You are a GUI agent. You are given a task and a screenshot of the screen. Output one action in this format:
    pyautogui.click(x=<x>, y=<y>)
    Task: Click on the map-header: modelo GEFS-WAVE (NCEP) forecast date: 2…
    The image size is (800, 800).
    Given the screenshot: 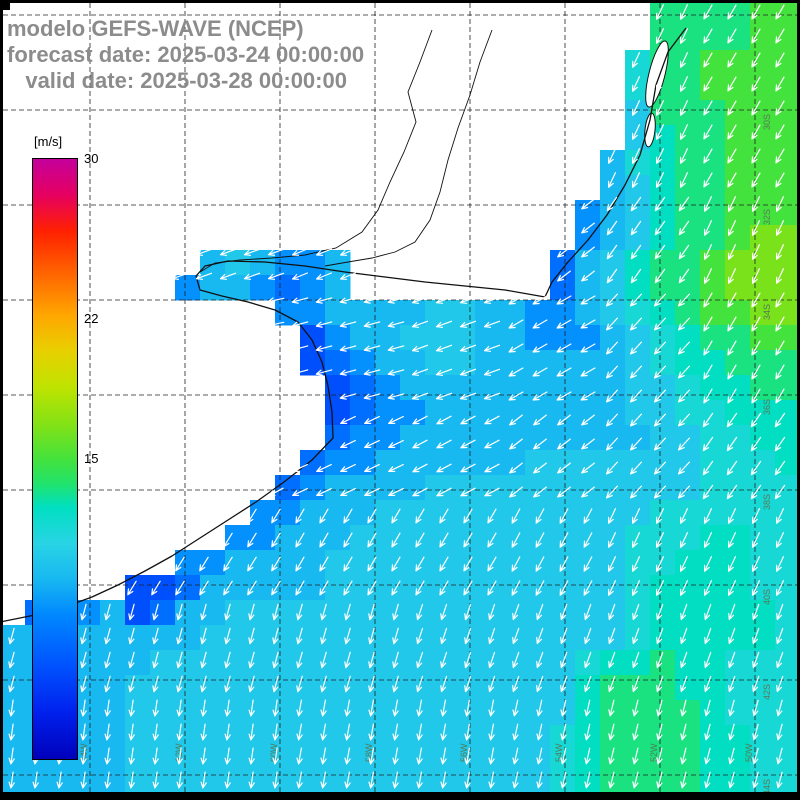 What is the action you would take?
    pyautogui.click(x=185, y=55)
    